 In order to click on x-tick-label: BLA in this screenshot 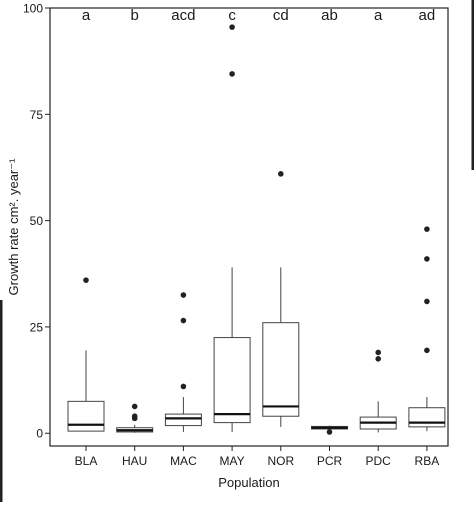, I will do `click(86, 461)`.